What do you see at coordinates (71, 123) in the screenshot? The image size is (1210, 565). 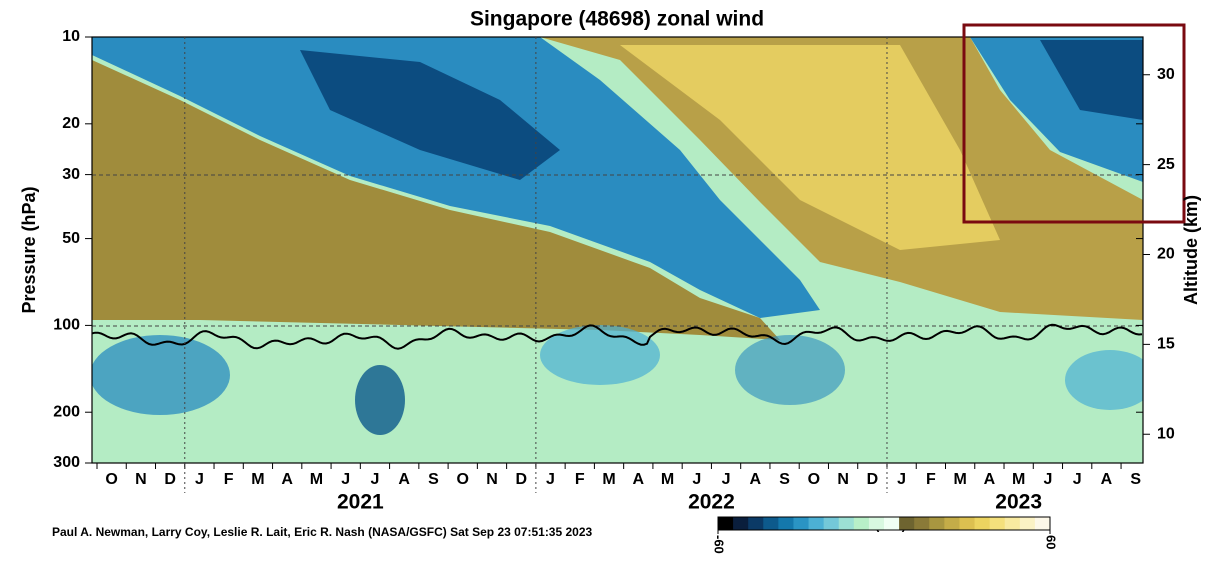 I see `y-tick-label: 20` at bounding box center [71, 123].